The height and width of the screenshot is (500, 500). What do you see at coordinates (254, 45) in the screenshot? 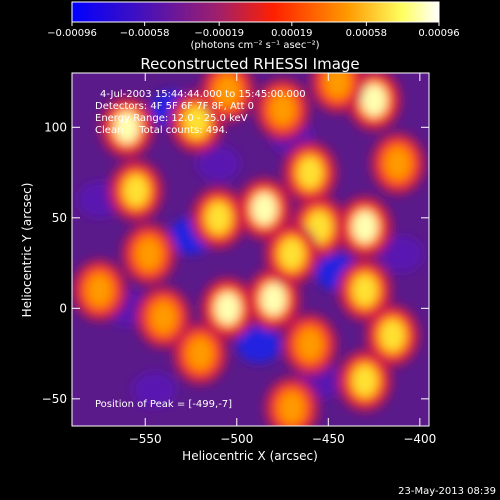
I see `colorbar-unit-label: (photons cm⁻² s⁻¹ asec⁻²)` at bounding box center [254, 45].